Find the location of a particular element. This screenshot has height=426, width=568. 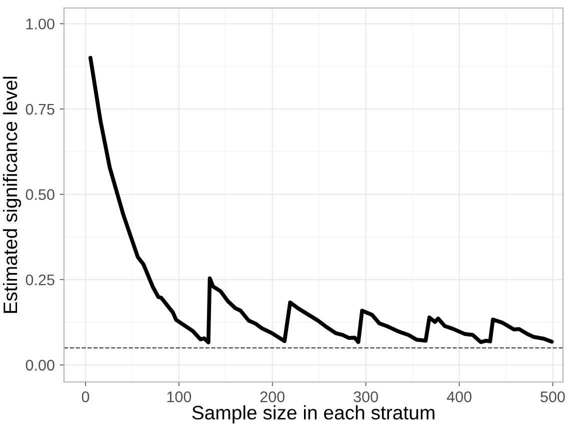

y-tick-label: 1.00 is located at coordinates (40, 24).